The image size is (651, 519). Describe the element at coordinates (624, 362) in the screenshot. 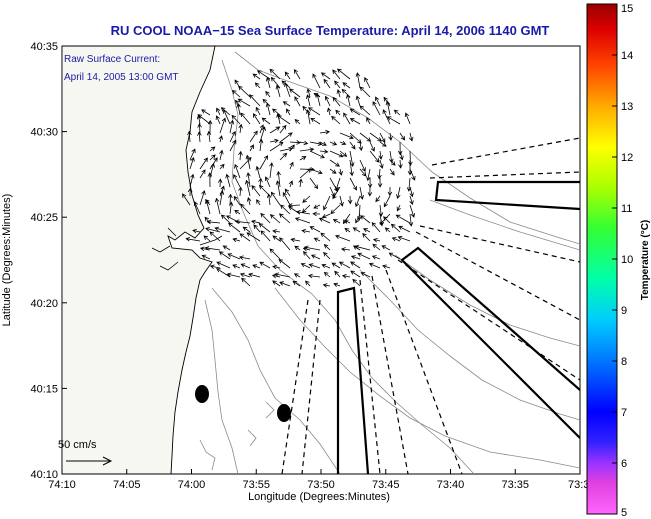

I see `colorbar-tick-label: 8` at that location.